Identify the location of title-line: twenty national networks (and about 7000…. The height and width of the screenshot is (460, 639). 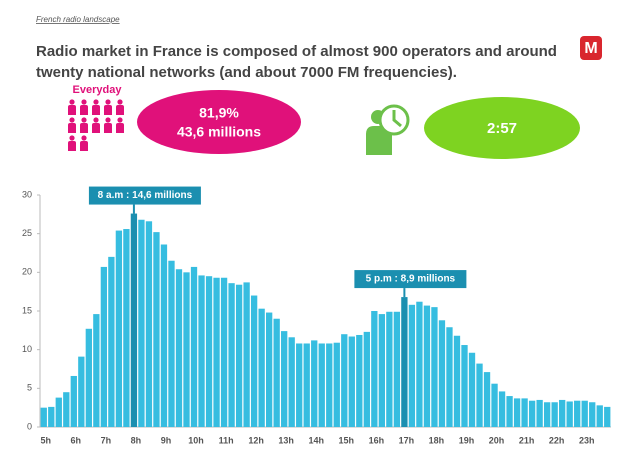
(246, 72).